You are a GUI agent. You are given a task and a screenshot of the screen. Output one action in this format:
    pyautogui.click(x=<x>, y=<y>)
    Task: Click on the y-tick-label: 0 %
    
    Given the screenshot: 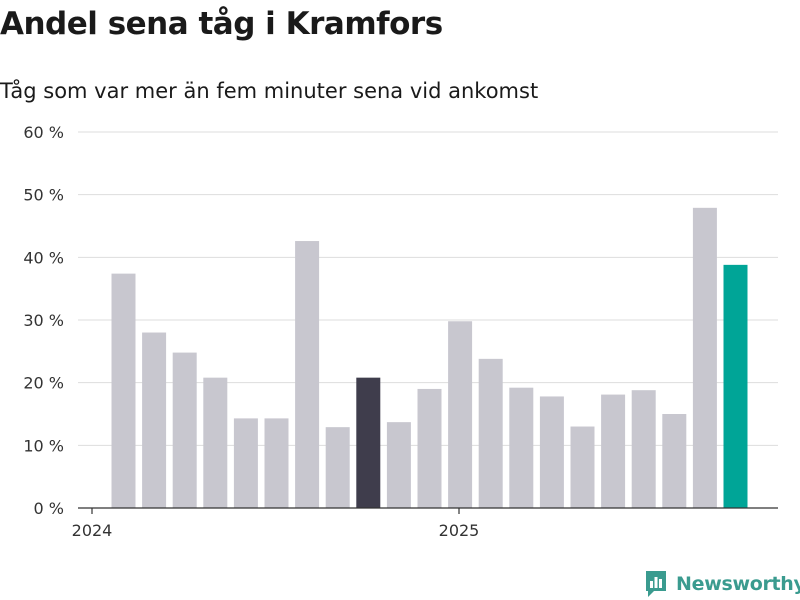 What is the action you would take?
    pyautogui.click(x=49, y=508)
    